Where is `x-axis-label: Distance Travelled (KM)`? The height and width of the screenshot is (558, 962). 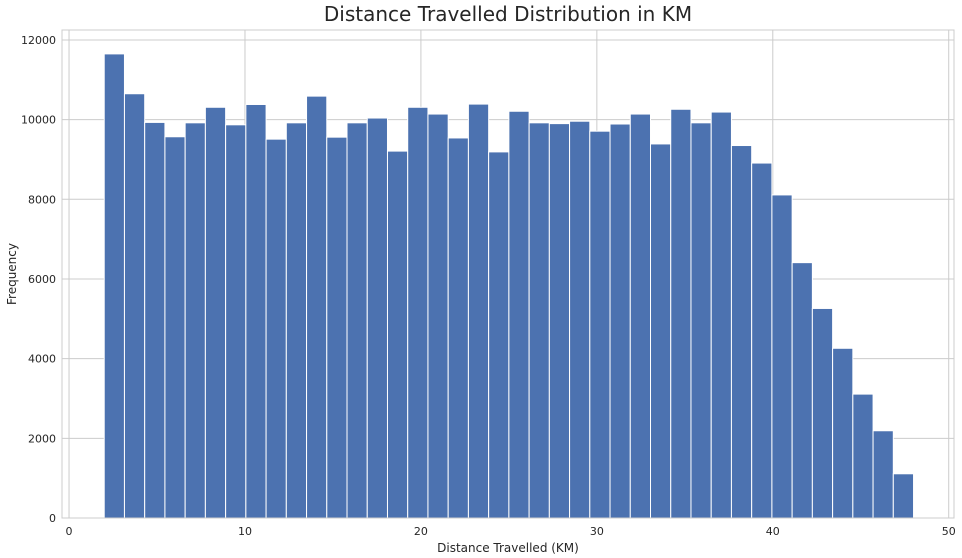
x-axis-label: Distance Travelled (KM) is located at coordinates (508, 548).